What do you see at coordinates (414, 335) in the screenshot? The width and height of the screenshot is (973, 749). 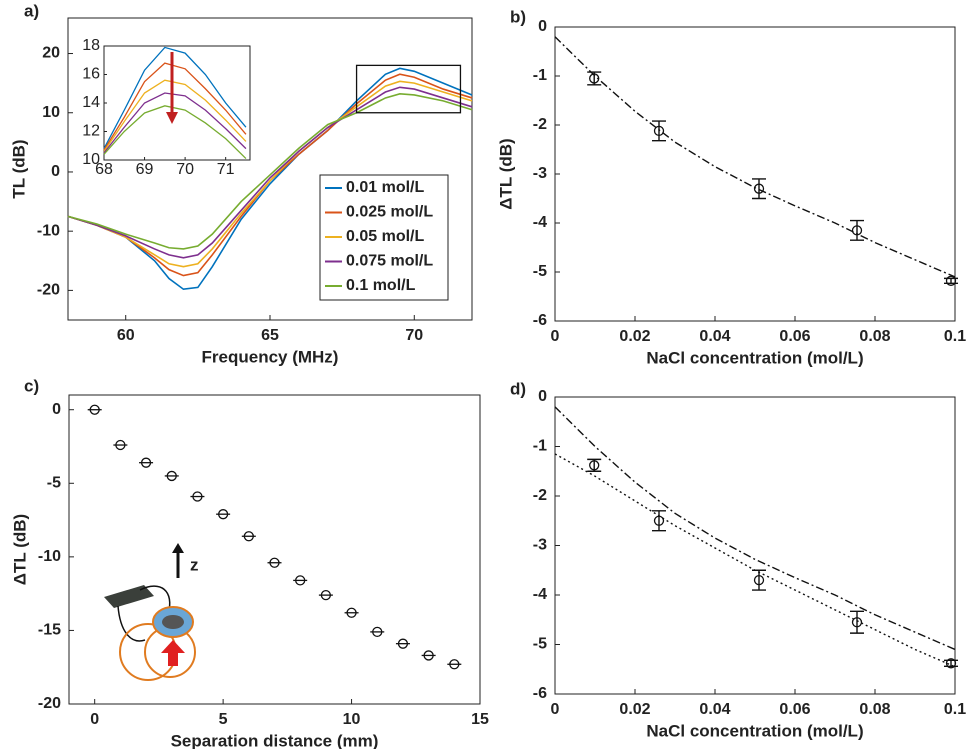 I see `x-tick-label: 70` at bounding box center [414, 335].